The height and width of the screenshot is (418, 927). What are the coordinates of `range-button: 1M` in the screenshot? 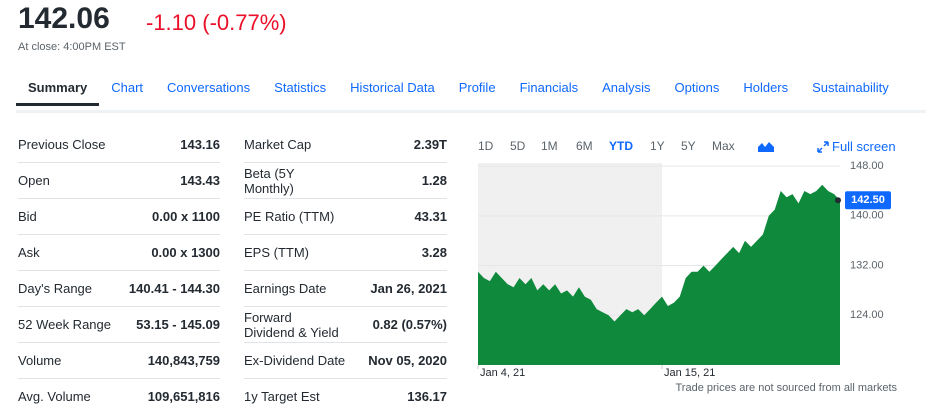 It's located at (549, 146).